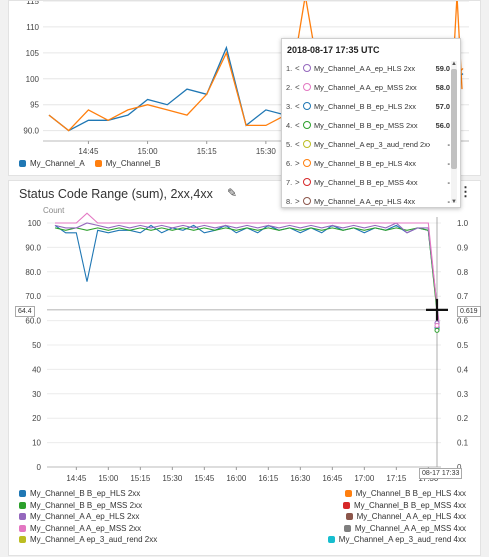 This screenshot has height=557, width=489. Describe the element at coordinates (364, 478) in the screenshot. I see `x-tick-label: 17:00` at that location.